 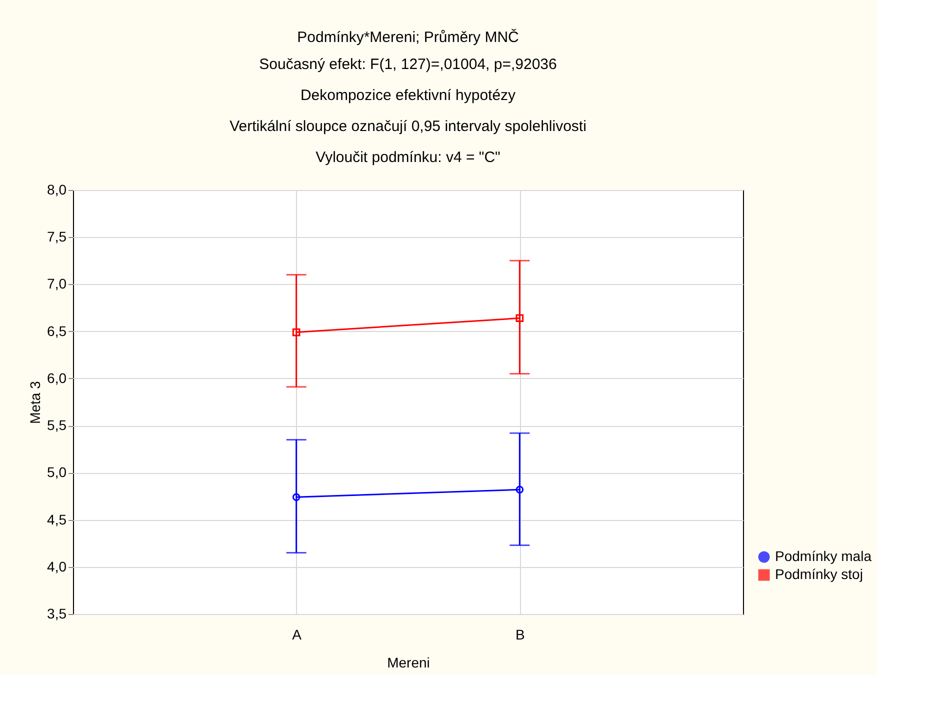 What do you see at coordinates (823, 556) in the screenshot?
I see `legend-label: Podmínky mala` at bounding box center [823, 556].